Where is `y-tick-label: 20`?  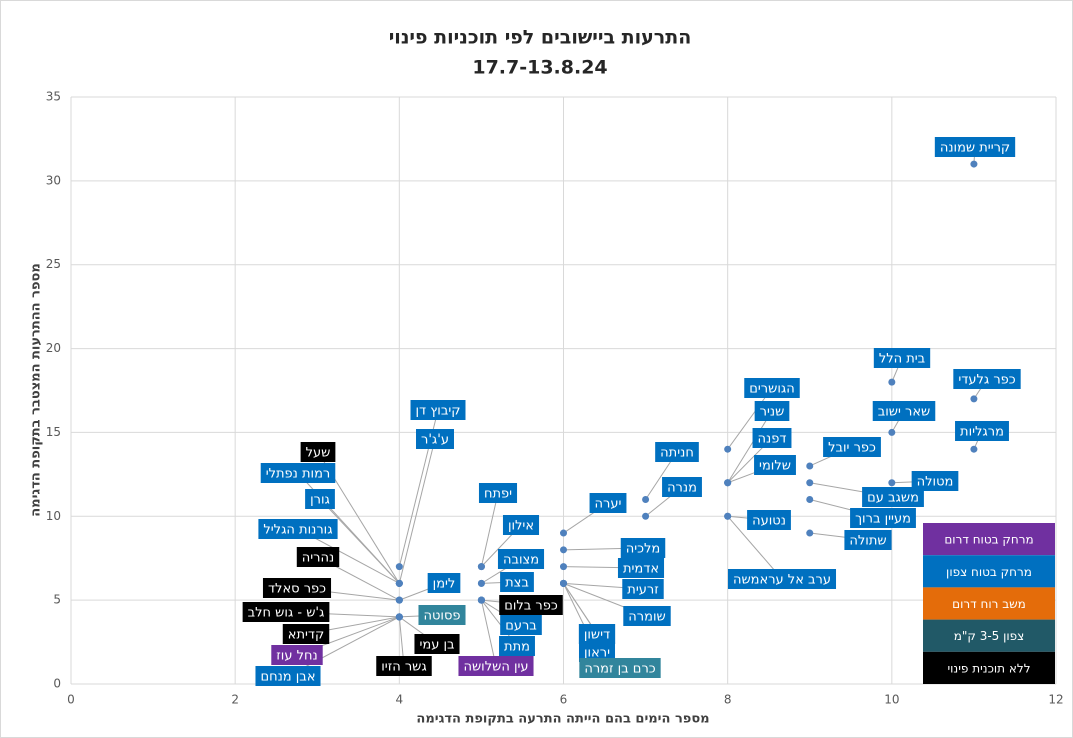 y-tick-label: 20 is located at coordinates (53, 348).